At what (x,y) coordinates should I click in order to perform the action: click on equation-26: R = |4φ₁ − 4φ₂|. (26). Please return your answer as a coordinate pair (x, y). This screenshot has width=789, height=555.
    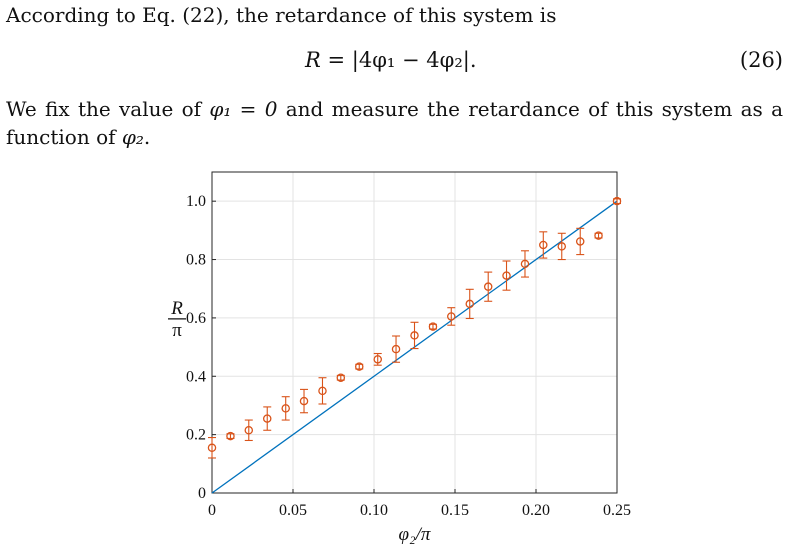
    Looking at the image, I should click on (394, 60).